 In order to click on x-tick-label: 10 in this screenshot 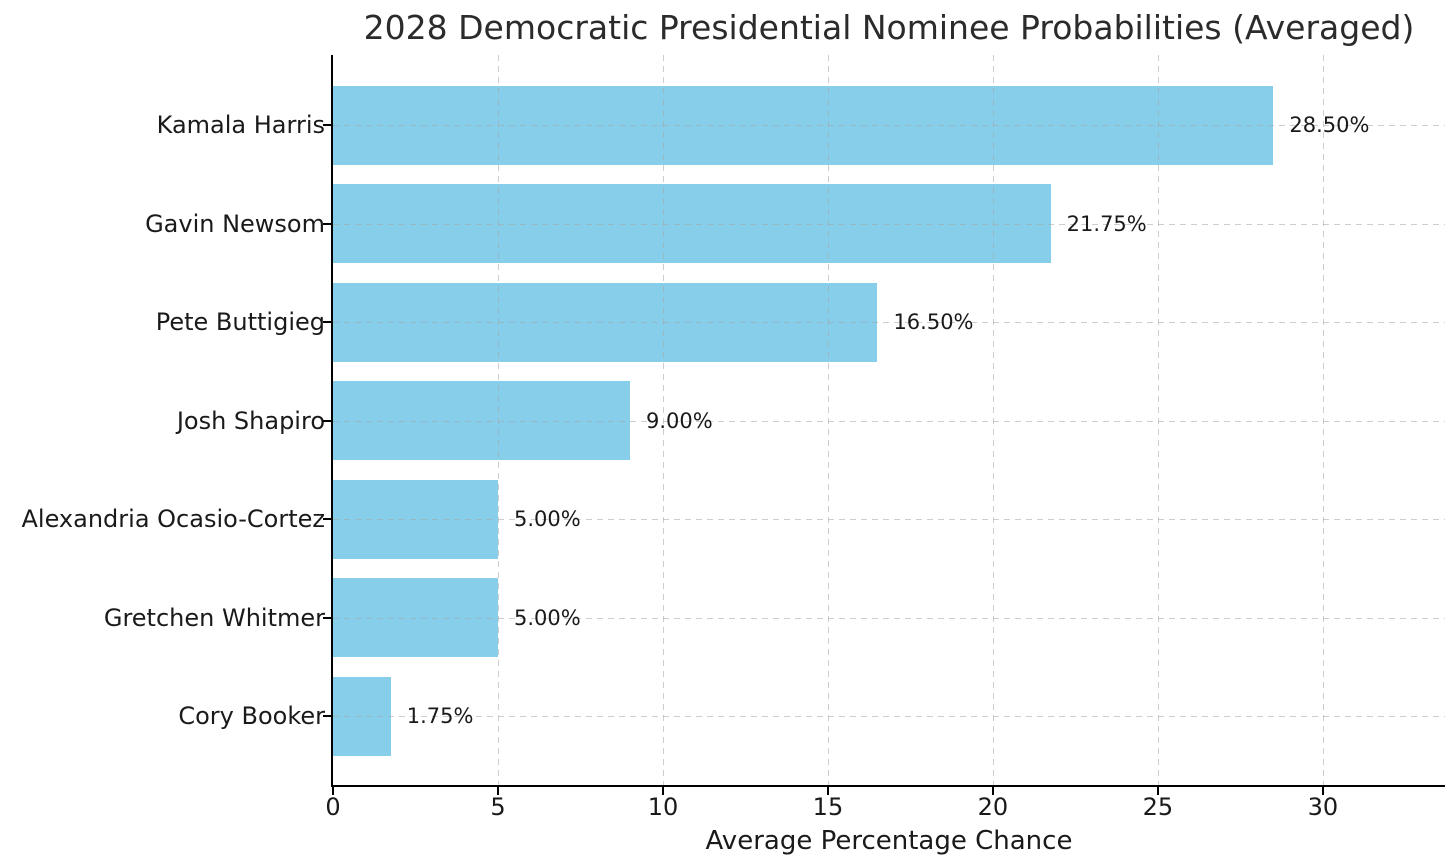, I will do `click(663, 807)`.